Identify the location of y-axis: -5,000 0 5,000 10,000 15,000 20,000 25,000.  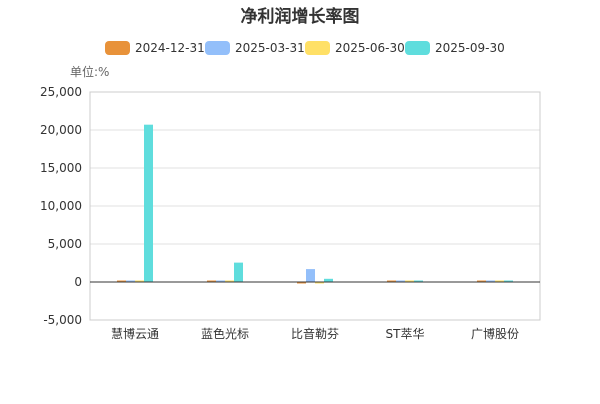
(61, 206).